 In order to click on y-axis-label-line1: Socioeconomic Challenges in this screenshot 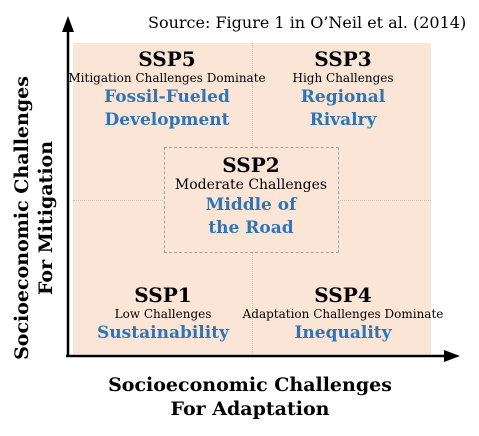, I will do `click(22, 218)`.